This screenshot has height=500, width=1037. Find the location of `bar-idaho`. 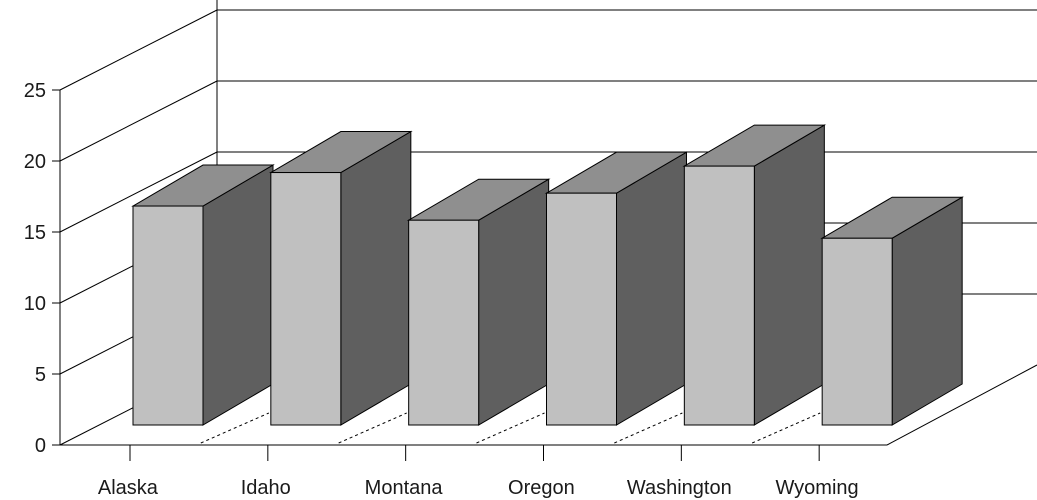

bar-idaho is located at coordinates (306, 287).